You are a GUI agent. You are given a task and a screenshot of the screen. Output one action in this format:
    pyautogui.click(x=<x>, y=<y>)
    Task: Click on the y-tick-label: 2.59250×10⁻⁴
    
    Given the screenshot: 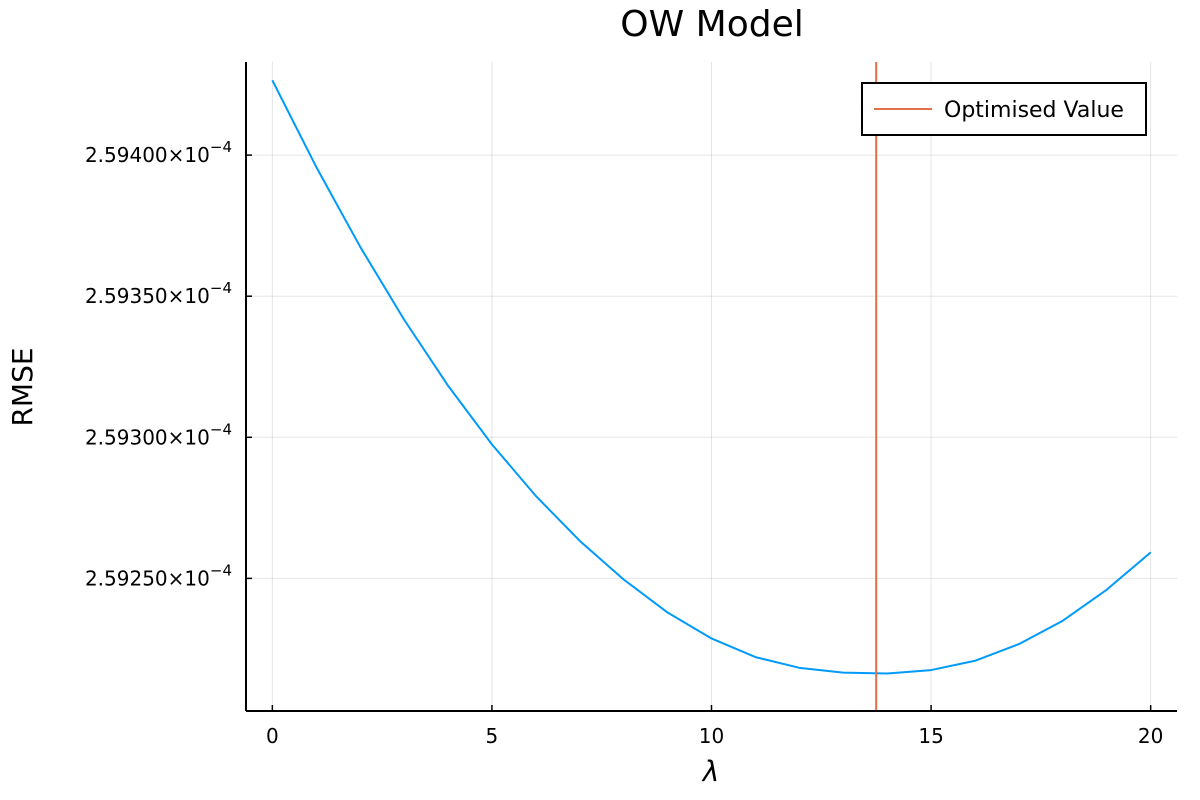 What is the action you would take?
    pyautogui.click(x=158, y=575)
    